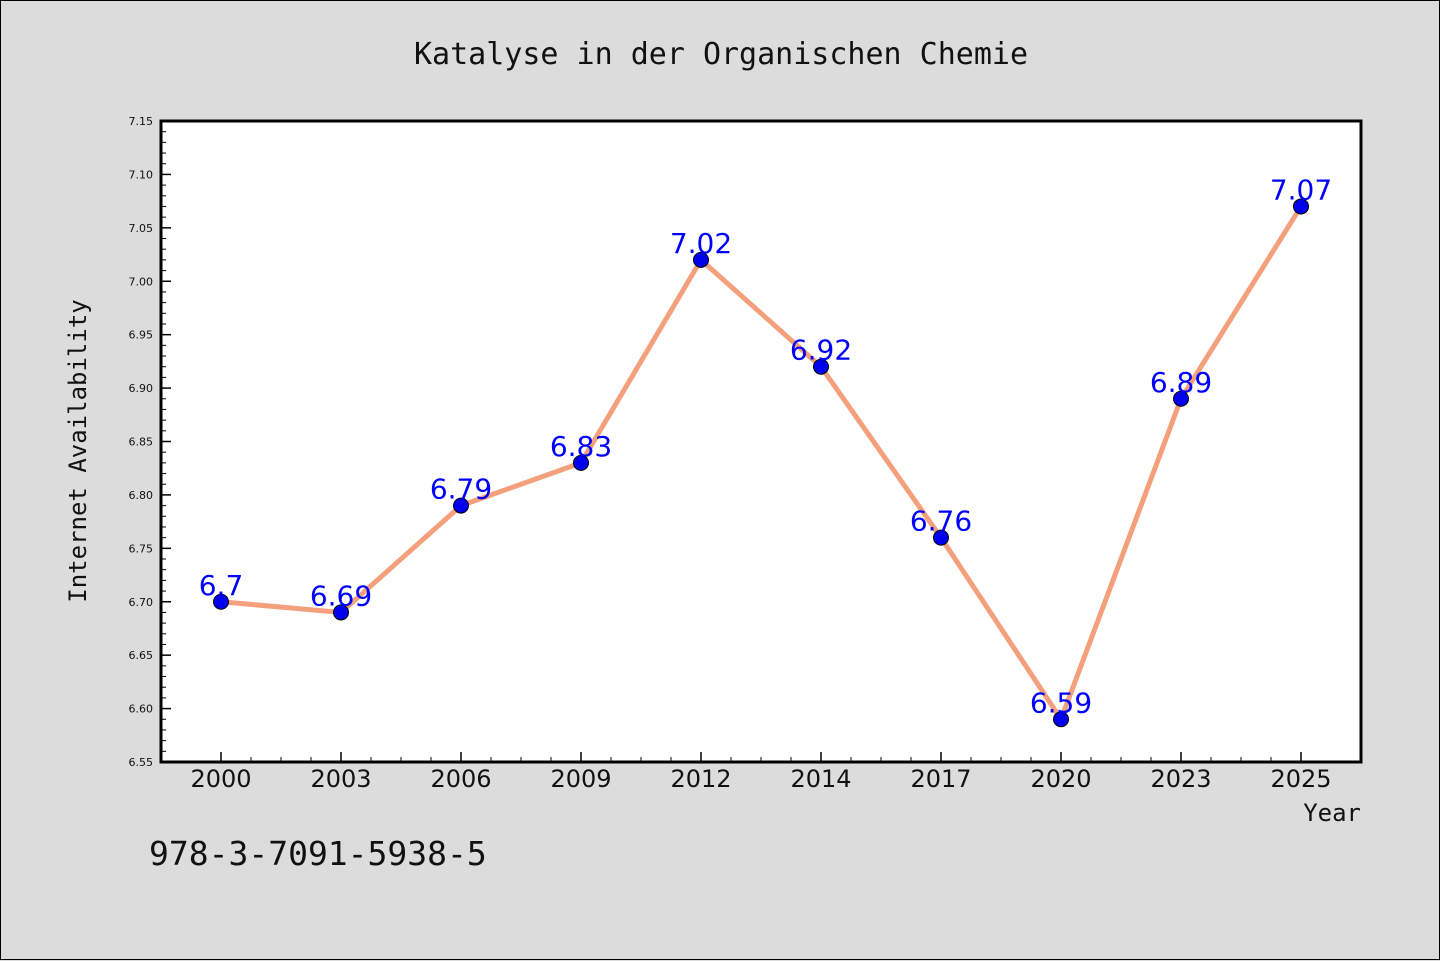  Describe the element at coordinates (821, 350) in the screenshot. I see `data-label: 6.92` at that location.